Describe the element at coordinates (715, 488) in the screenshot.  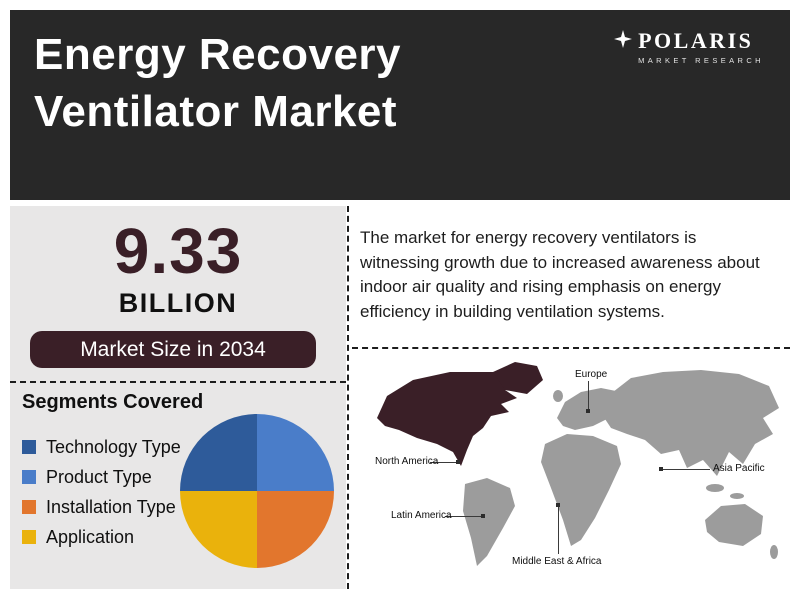
I see `island-indonesia` at that location.